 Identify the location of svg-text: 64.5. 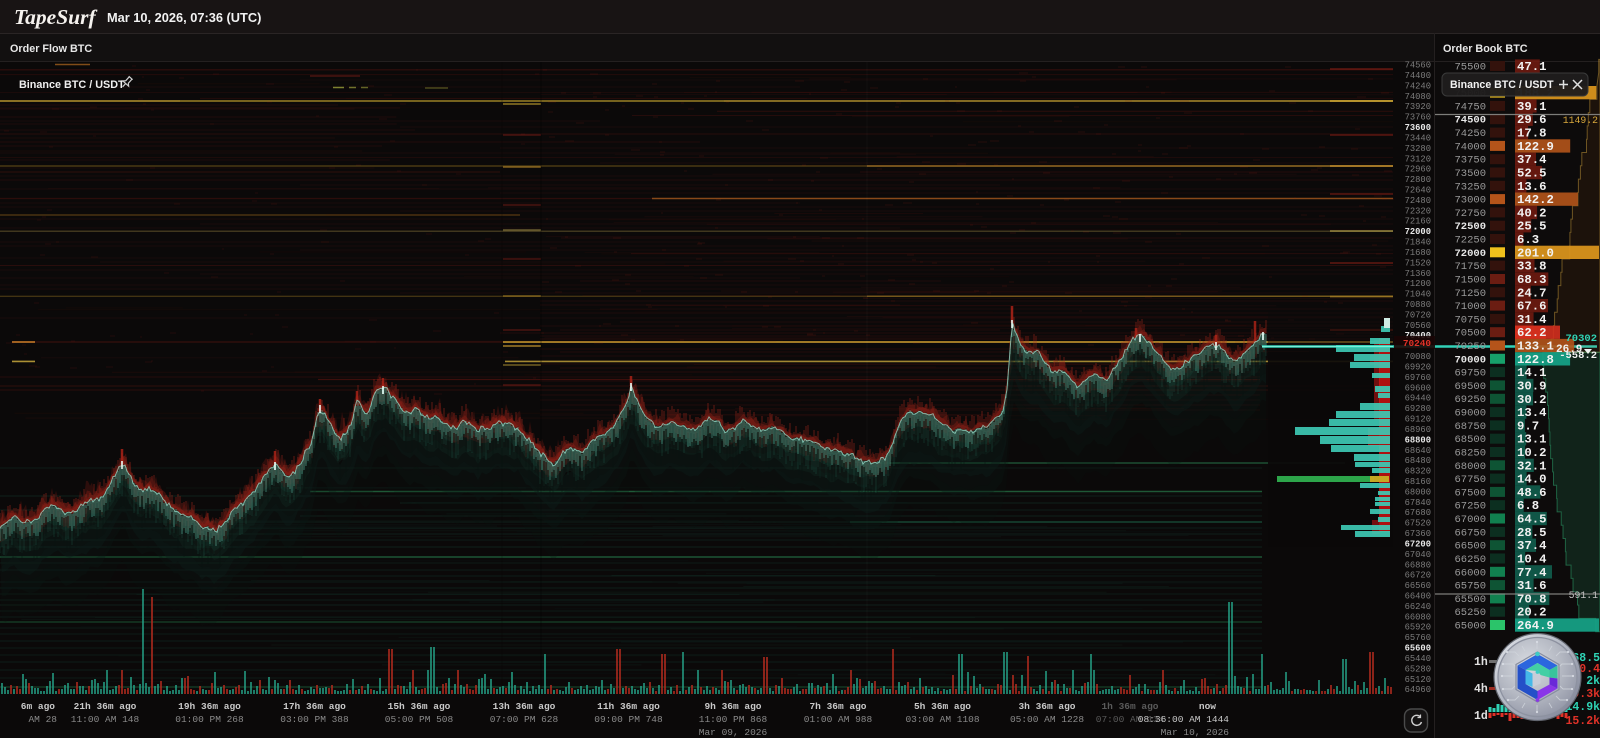
(1532, 520).